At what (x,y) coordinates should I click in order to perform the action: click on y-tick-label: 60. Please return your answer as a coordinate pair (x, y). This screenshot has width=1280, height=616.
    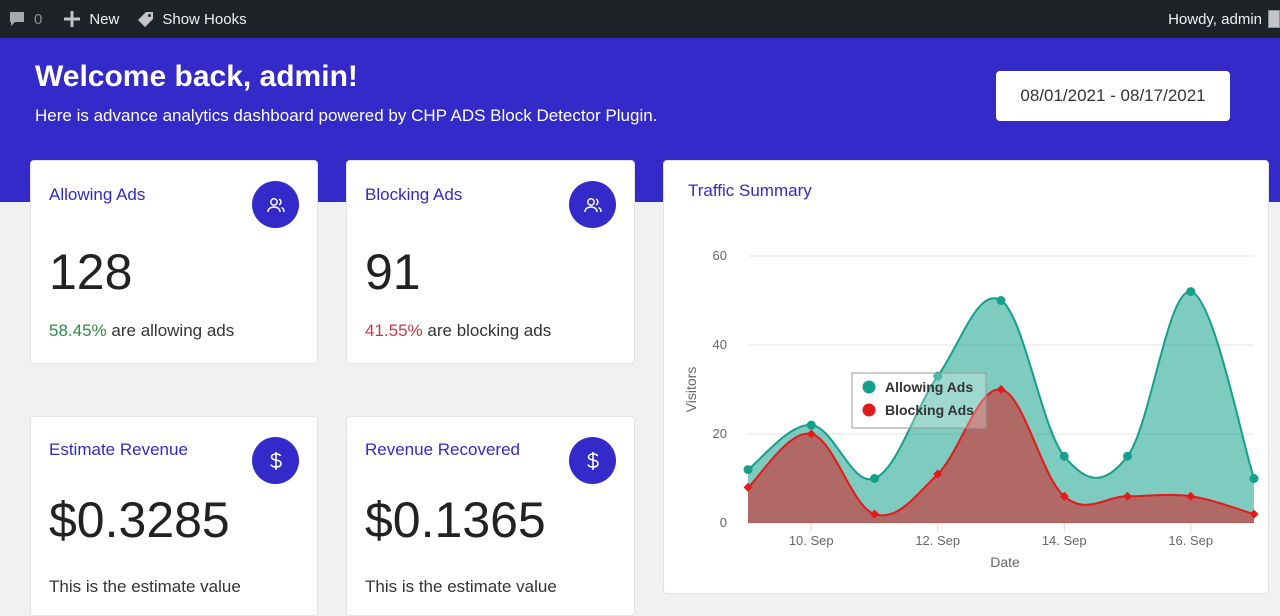
    Looking at the image, I should click on (720, 255).